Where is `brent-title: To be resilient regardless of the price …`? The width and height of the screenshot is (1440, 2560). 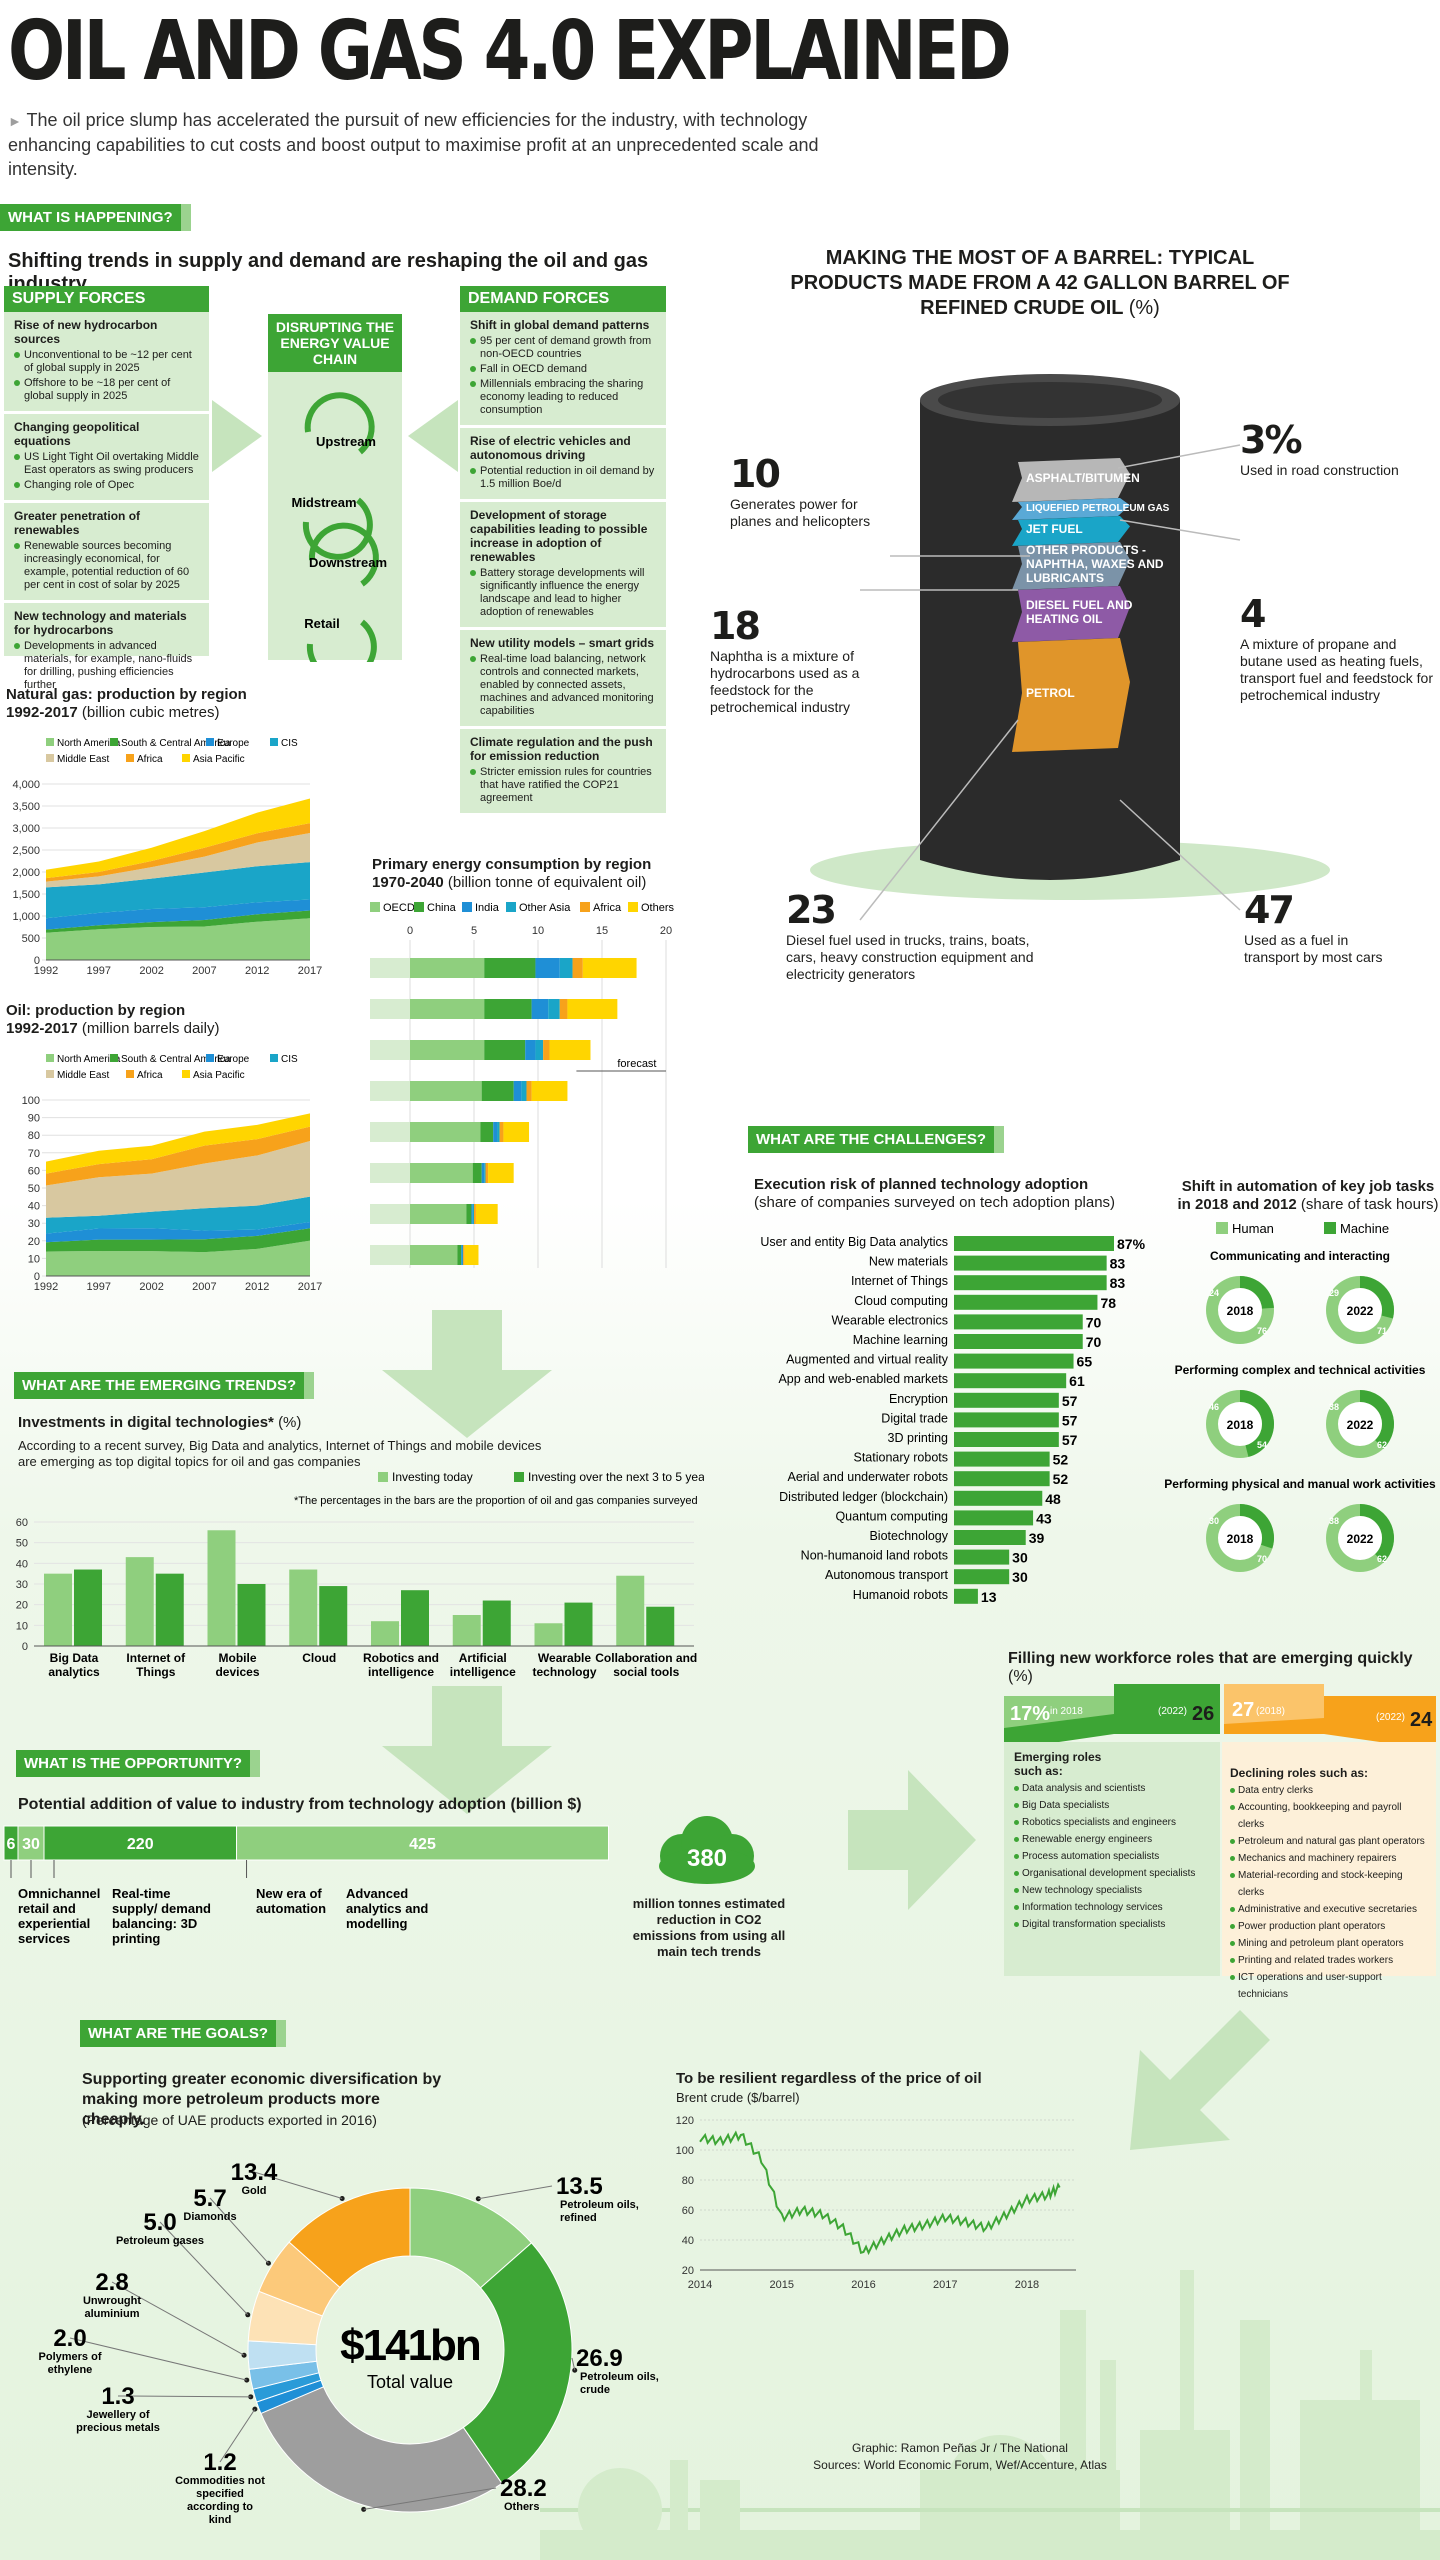 brent-title: To be resilient regardless of the price … is located at coordinates (829, 2078).